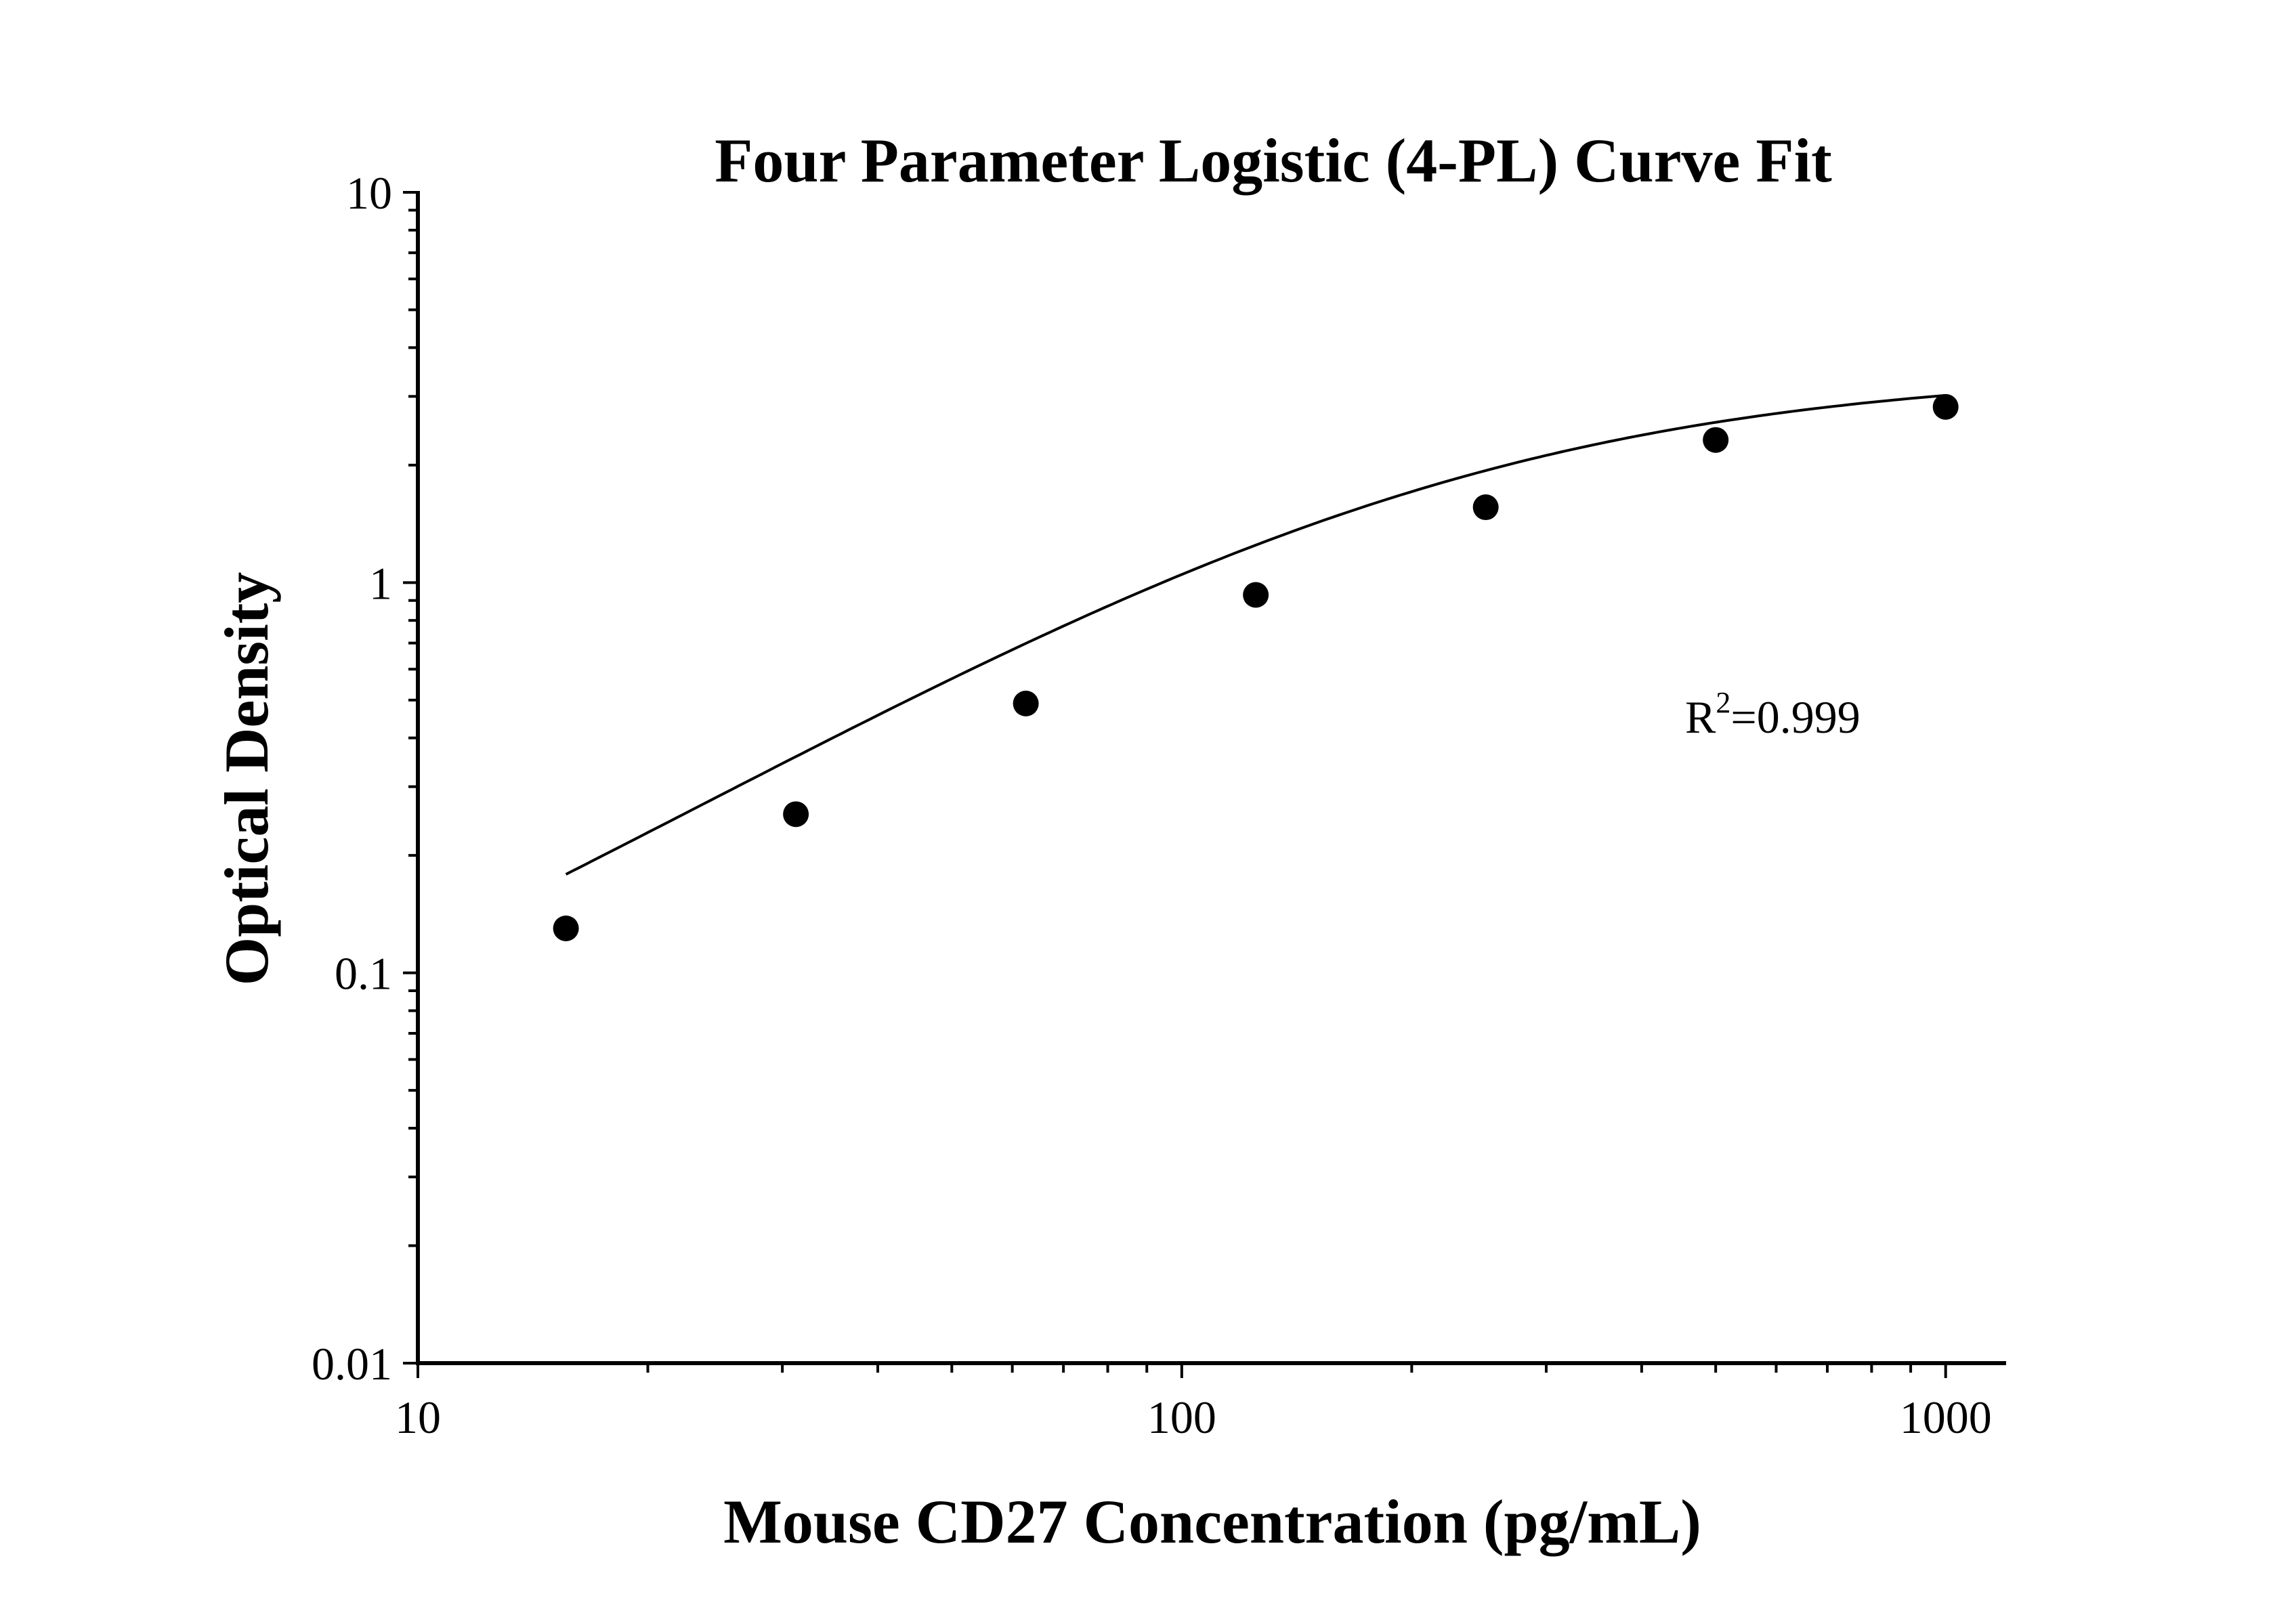 Image resolution: width=2296 pixels, height=1611 pixels. Describe the element at coordinates (369, 193) in the screenshot. I see `y-tick-label: 10` at that location.